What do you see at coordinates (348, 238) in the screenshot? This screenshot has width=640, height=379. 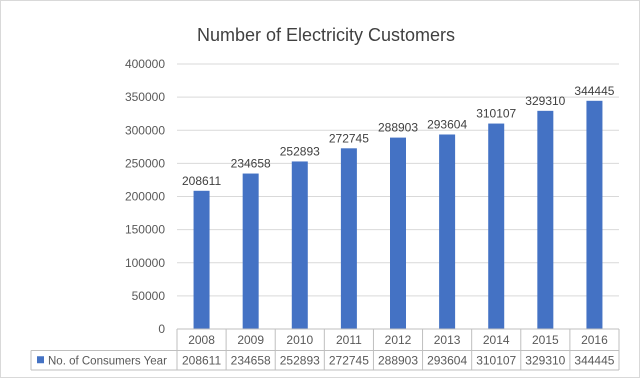 I see `bar-2011` at bounding box center [348, 238].